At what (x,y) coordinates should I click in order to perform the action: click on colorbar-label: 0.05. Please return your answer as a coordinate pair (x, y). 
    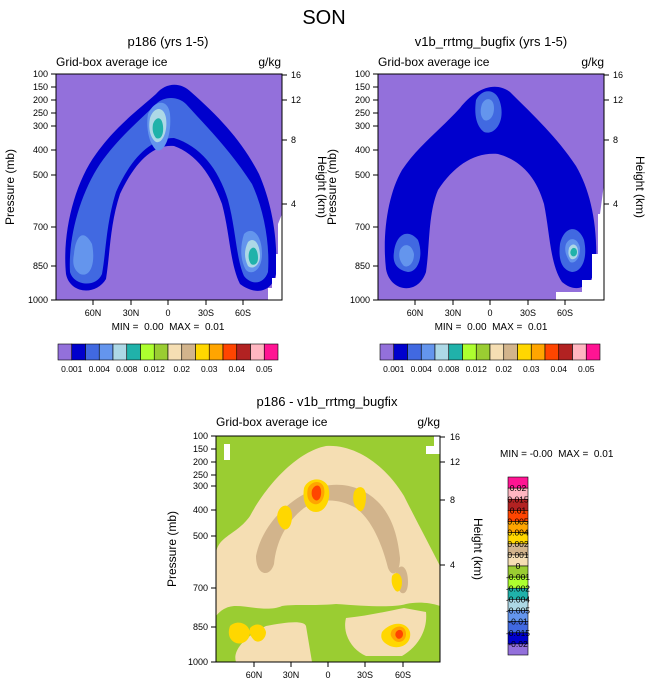
    Looking at the image, I should click on (586, 369).